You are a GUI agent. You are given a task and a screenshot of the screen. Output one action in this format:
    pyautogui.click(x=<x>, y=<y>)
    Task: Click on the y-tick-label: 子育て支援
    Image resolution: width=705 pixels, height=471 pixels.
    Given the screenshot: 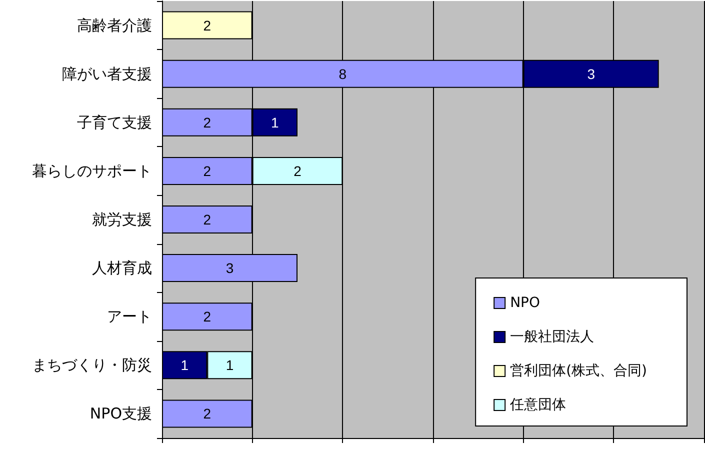 What is the action you would take?
    pyautogui.click(x=114, y=122)
    